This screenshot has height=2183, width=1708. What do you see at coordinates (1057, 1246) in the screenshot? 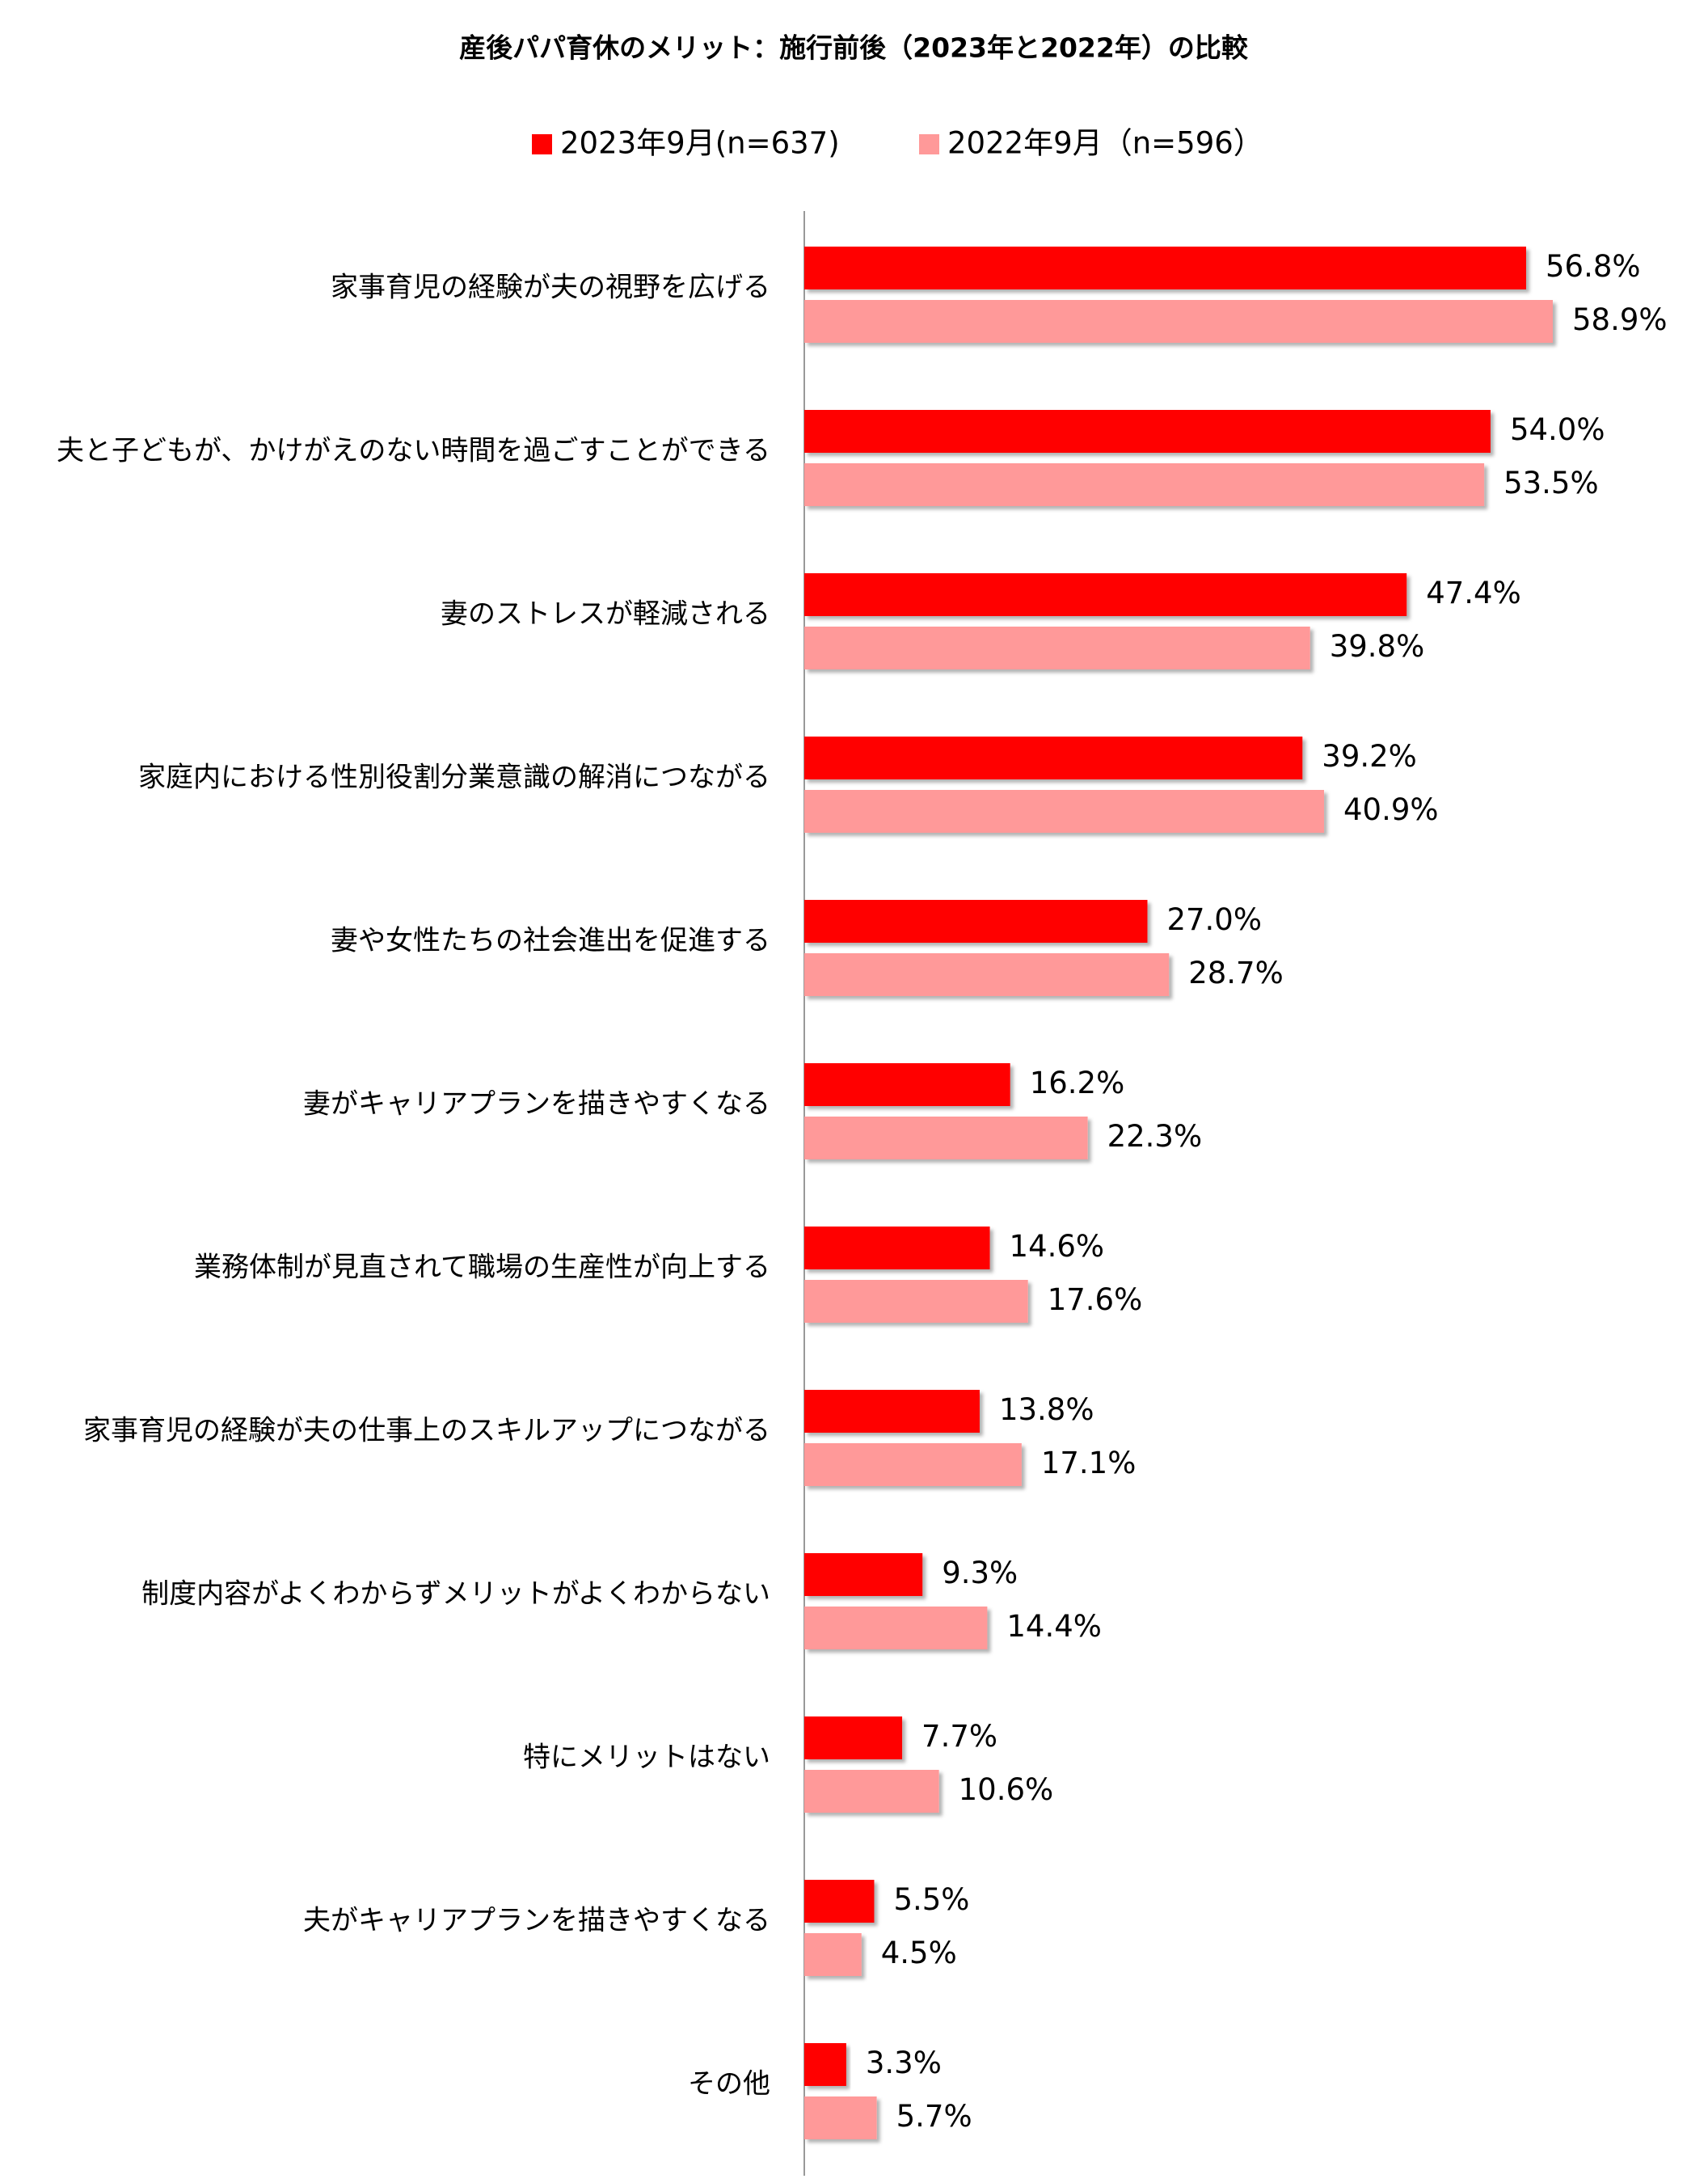
I see `value-label: 14.6%` at bounding box center [1057, 1246].